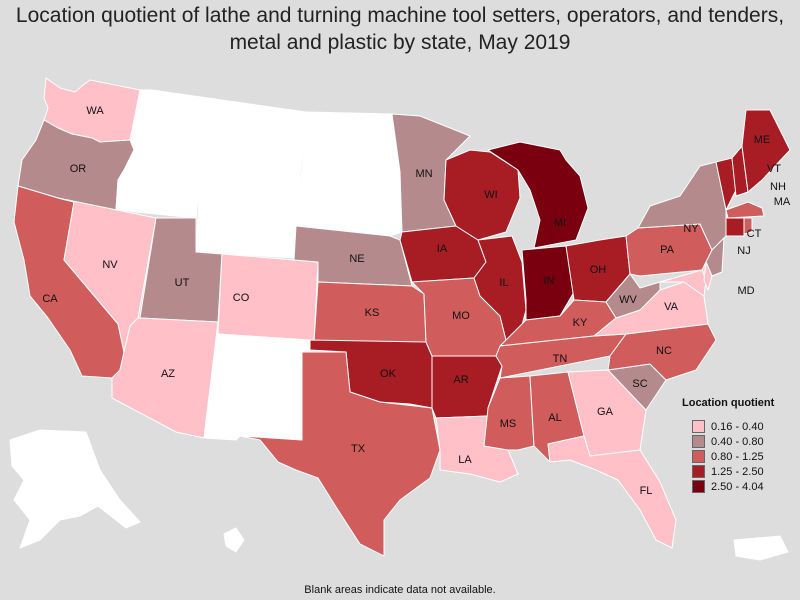 The height and width of the screenshot is (600, 800). Describe the element at coordinates (605, 412) in the screenshot. I see `state-label-ga: GA` at that location.